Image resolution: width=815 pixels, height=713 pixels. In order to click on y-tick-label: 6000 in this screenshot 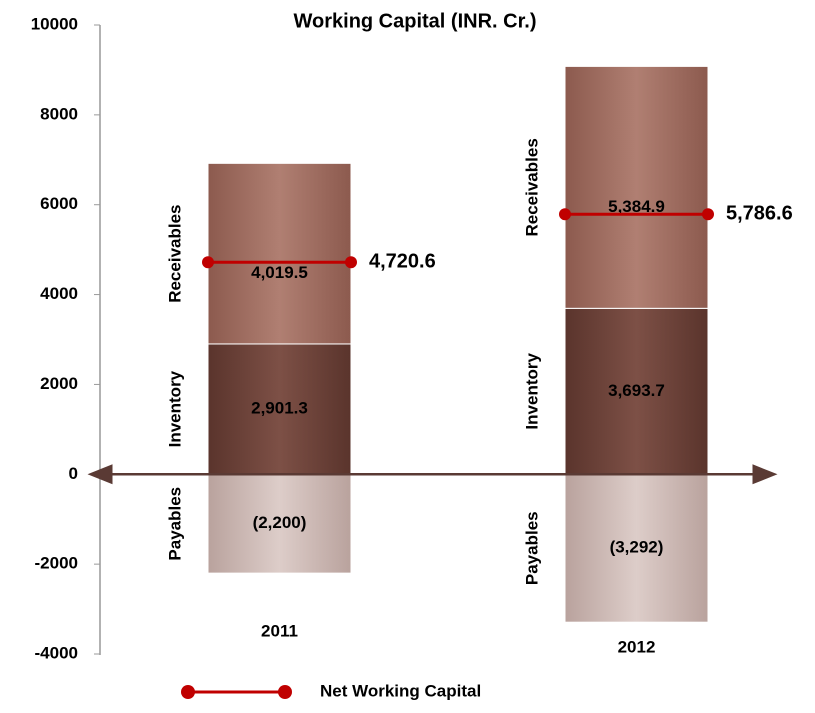, I will do `click(59, 203)`.